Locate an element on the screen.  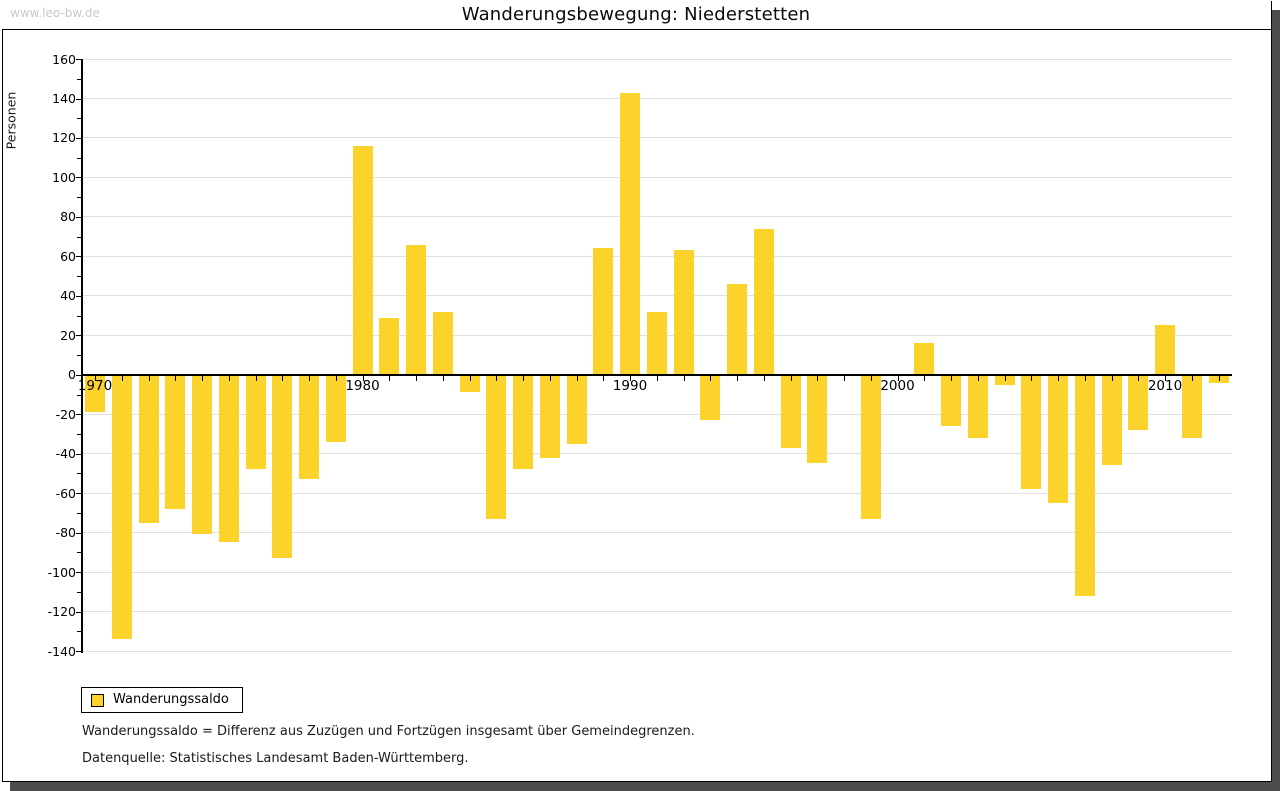
y-tick--70 is located at coordinates (79, 513).